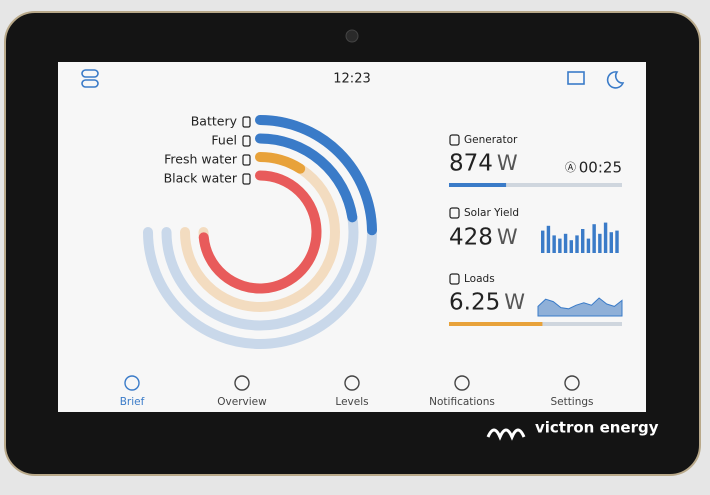 Image resolution: width=710 pixels, height=495 pixels. What do you see at coordinates (224, 140) in the screenshot?
I see `tank-label: Fuel` at bounding box center [224, 140].